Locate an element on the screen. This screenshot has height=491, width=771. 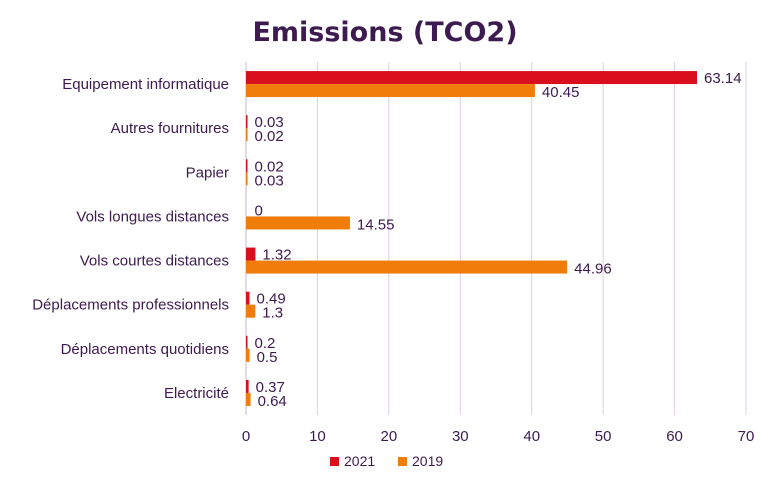
data-label: 1.32 is located at coordinates (276, 255).